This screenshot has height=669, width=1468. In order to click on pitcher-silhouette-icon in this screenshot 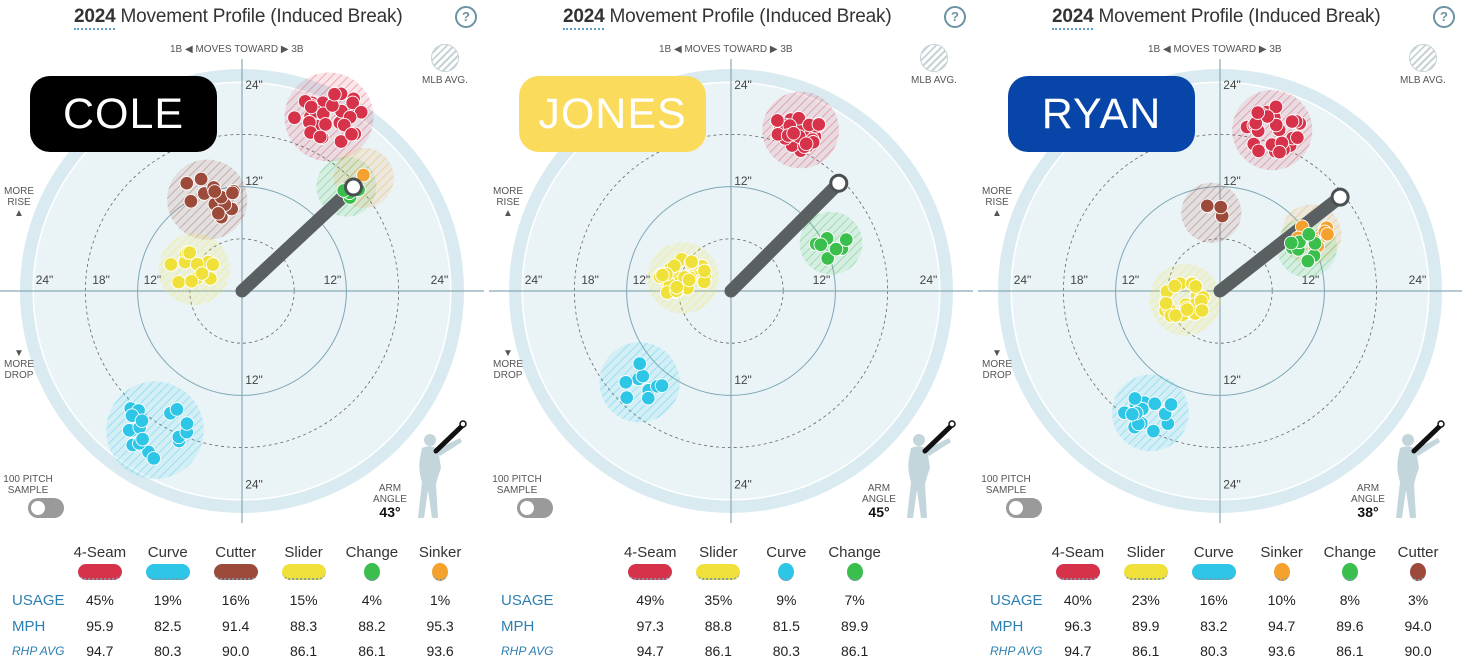, I will do `click(442, 469)`.